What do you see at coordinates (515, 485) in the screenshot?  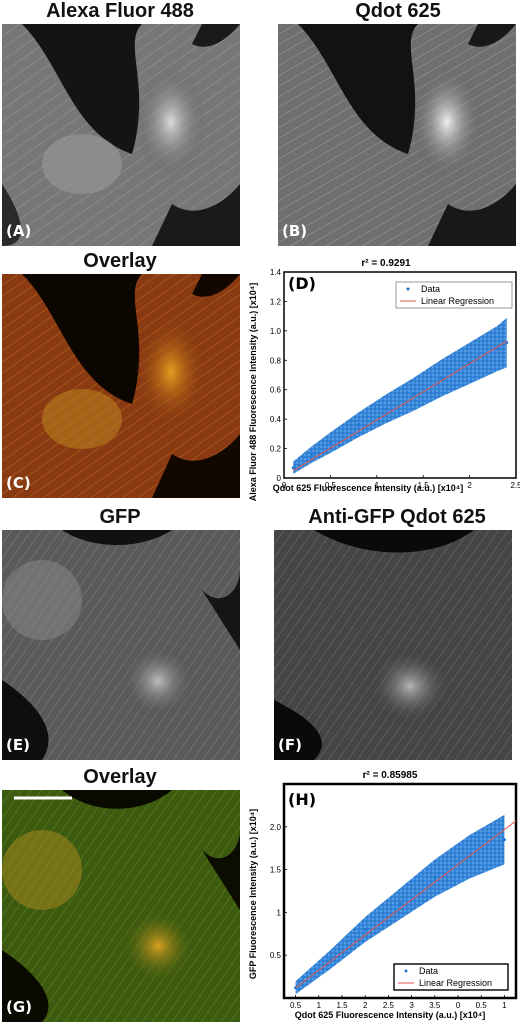 I see `d-xtick-label: 2.5` at bounding box center [515, 485].